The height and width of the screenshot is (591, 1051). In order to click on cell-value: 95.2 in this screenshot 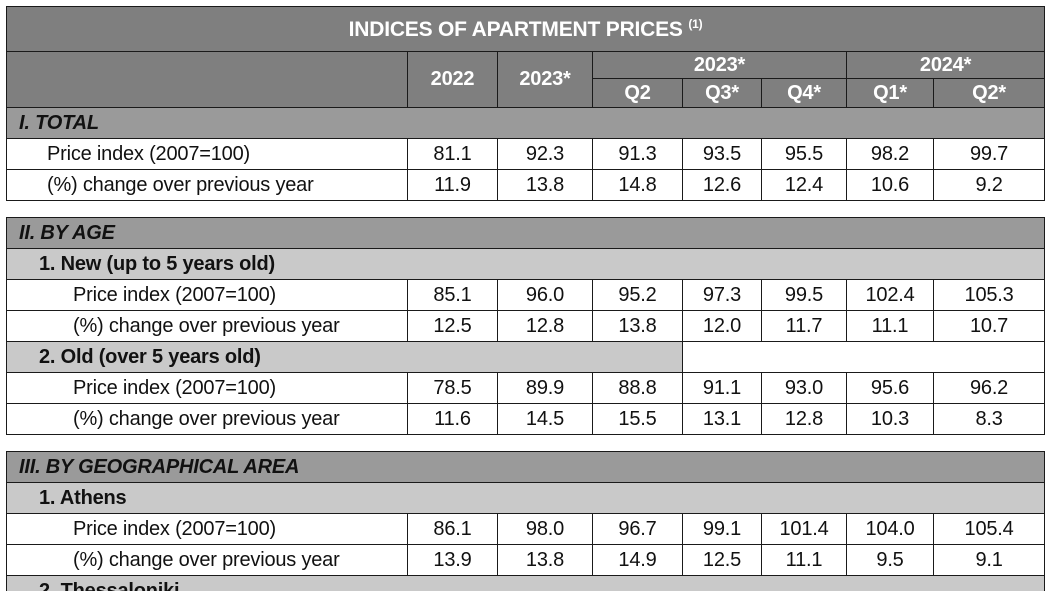, I will do `click(637, 295)`.